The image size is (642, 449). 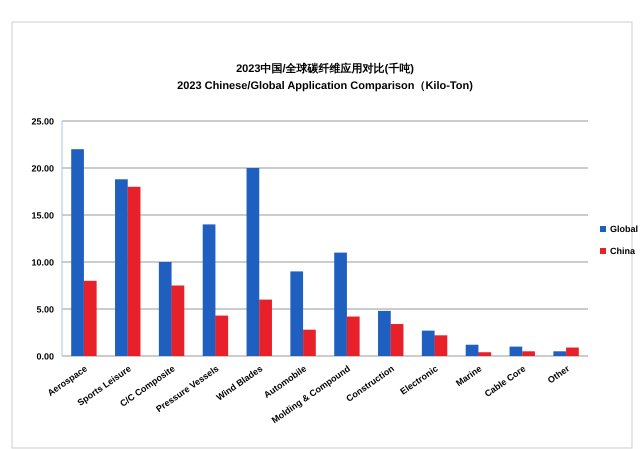 What do you see at coordinates (45, 357) in the screenshot?
I see `y-tick-label: 0.00` at bounding box center [45, 357].